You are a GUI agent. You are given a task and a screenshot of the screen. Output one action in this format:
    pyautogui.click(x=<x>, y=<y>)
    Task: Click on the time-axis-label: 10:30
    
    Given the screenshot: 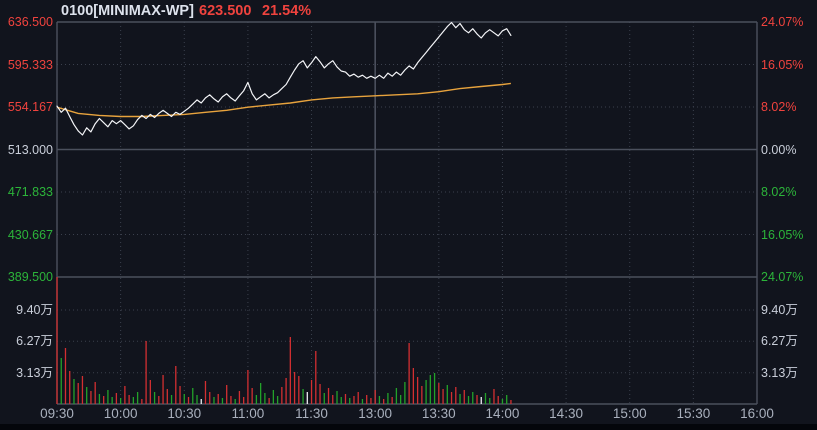 What is the action you would take?
    pyautogui.click(x=184, y=413)
    